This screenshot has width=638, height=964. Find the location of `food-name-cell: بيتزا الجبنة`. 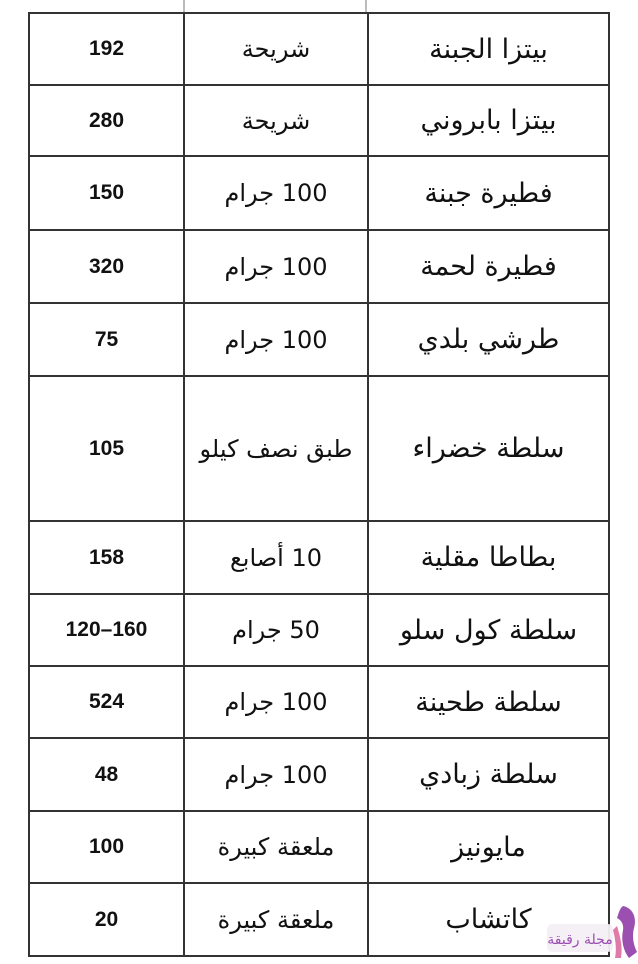

food-name-cell: بيتزا الجبنة is located at coordinates (488, 49).